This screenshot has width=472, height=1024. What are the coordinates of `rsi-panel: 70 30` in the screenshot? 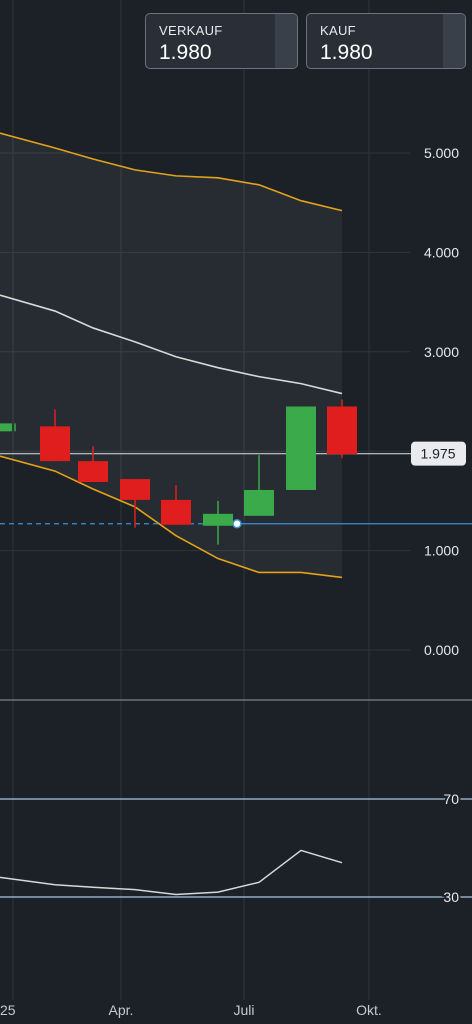 It's located at (236, 848).